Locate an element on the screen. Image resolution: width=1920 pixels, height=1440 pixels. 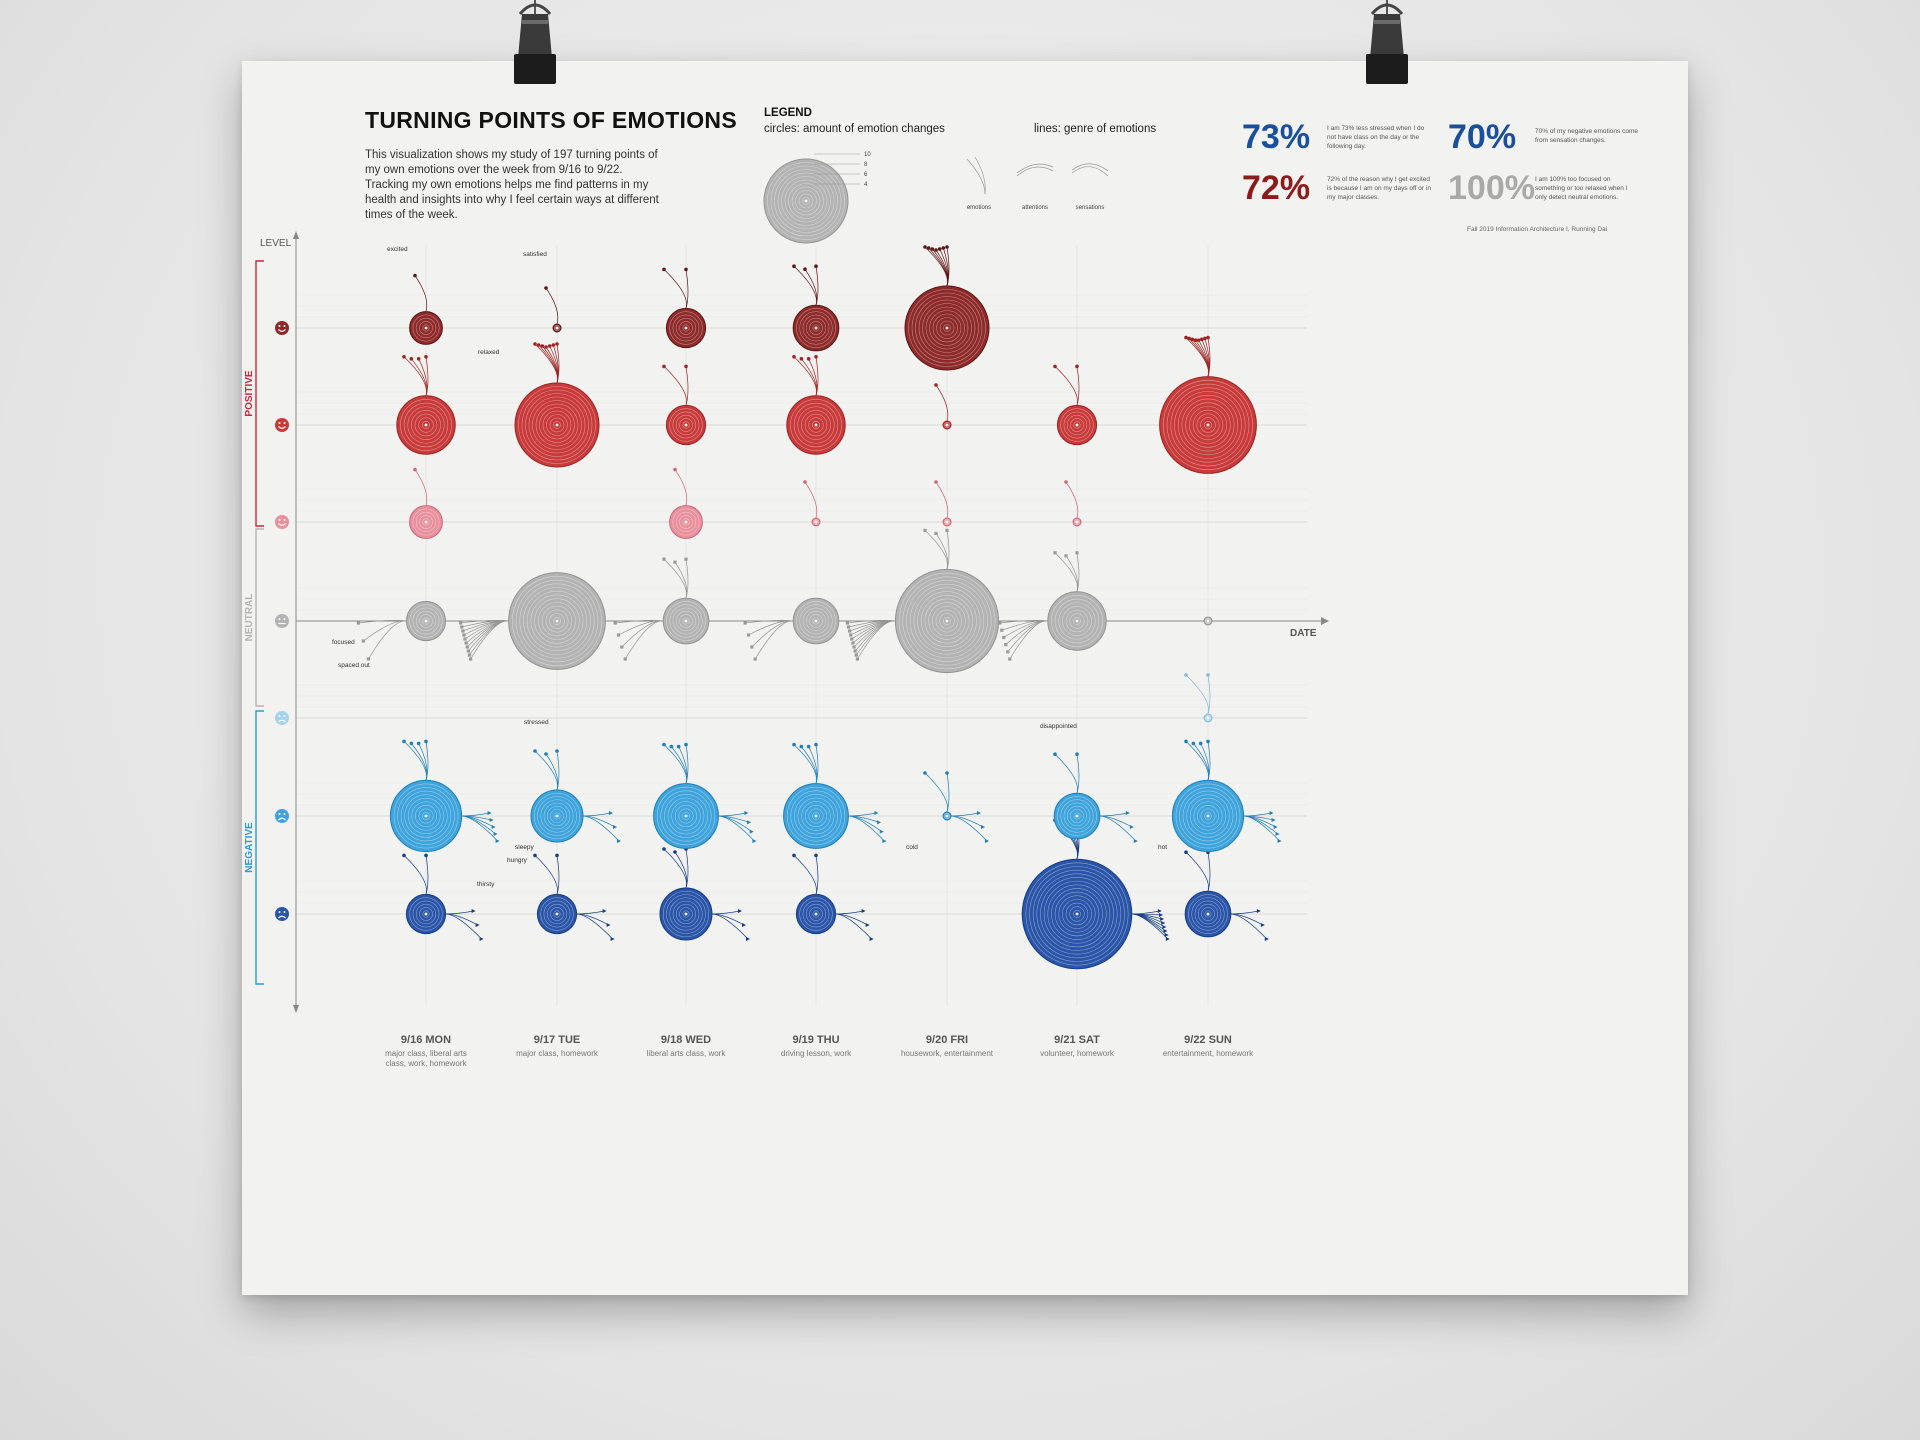
face-mouth is located at coordinates (282, 917).